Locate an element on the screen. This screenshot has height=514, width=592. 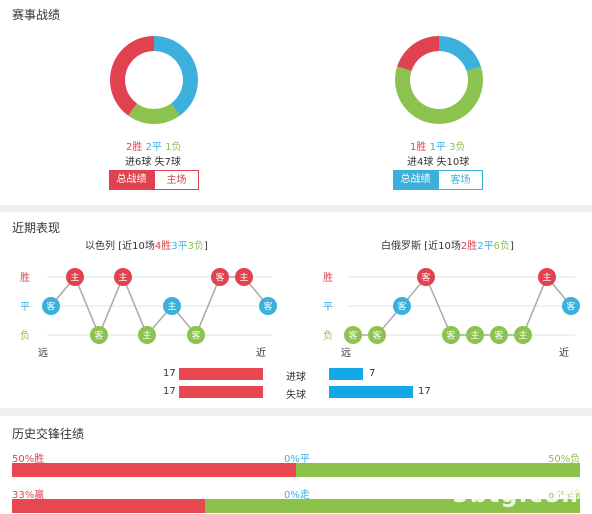
right-team-summary: 白俄罗斯 [近10场2胜2平6负] is located at coordinates (447, 244).